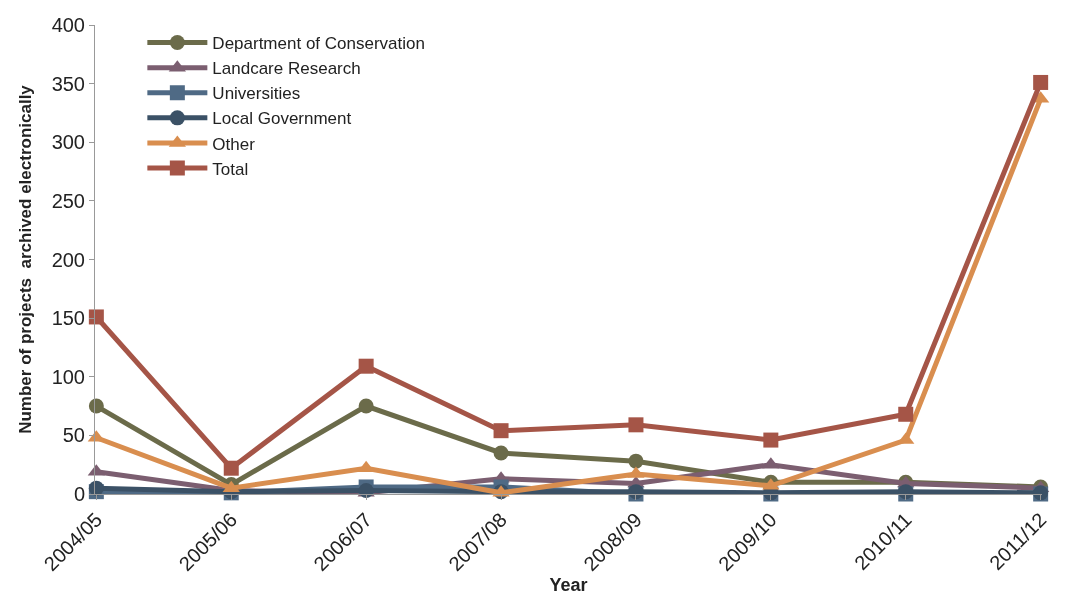  I want to click on legend-label: Landcare Research, so click(286, 69).